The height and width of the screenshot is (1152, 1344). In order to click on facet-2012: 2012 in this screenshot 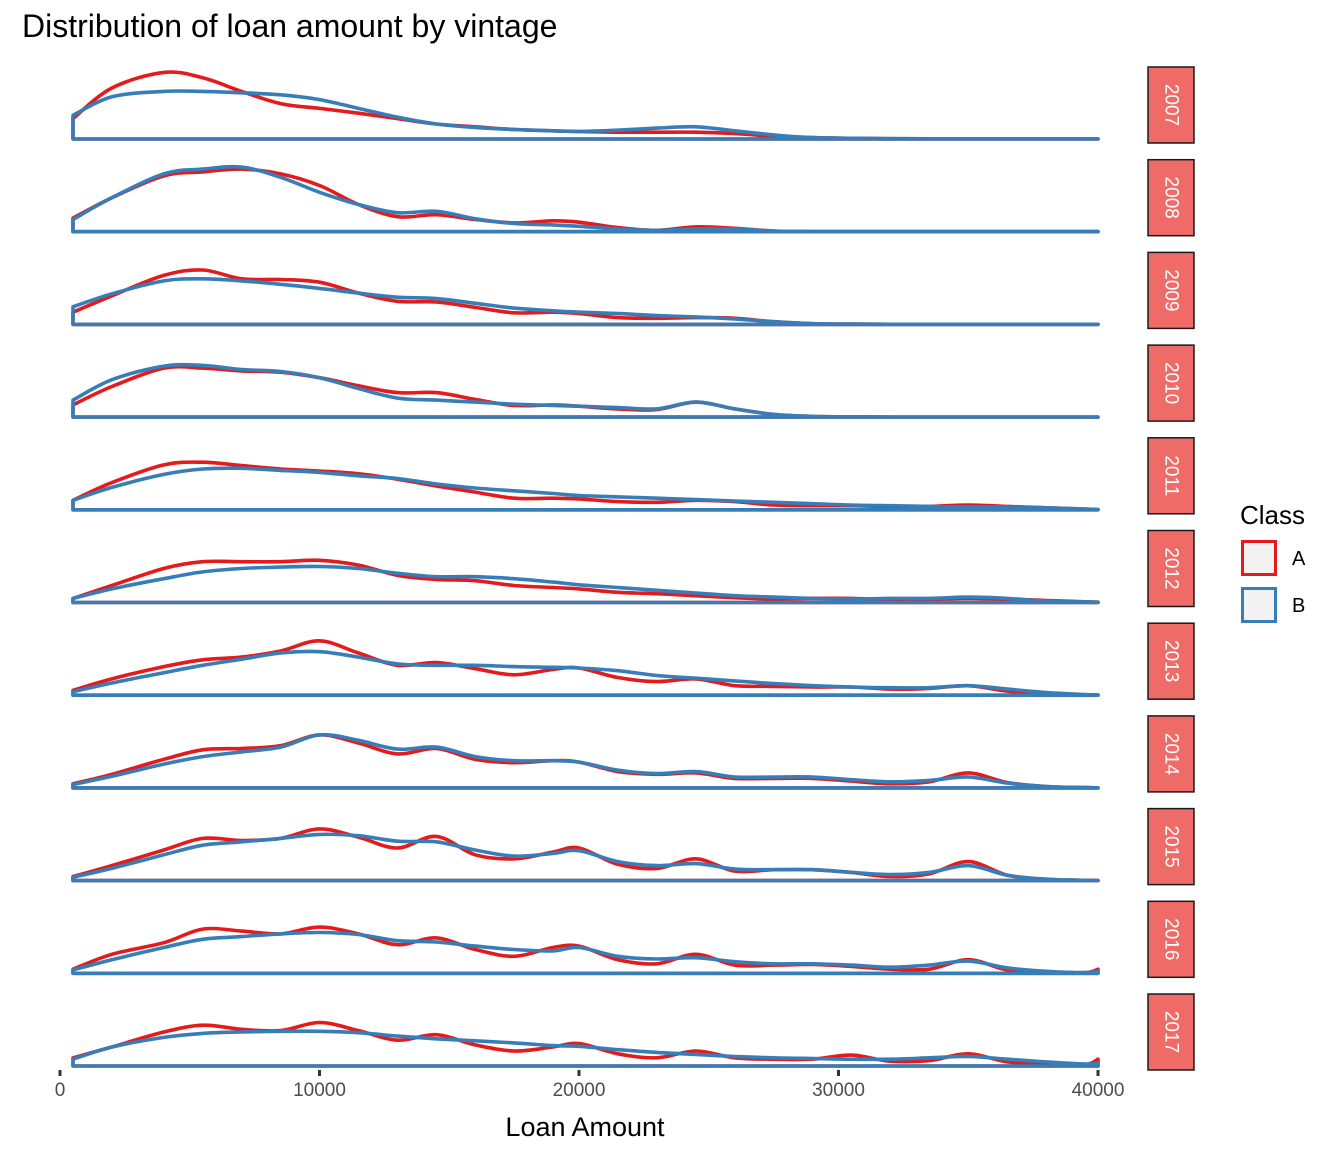, I will do `click(633, 568)`.